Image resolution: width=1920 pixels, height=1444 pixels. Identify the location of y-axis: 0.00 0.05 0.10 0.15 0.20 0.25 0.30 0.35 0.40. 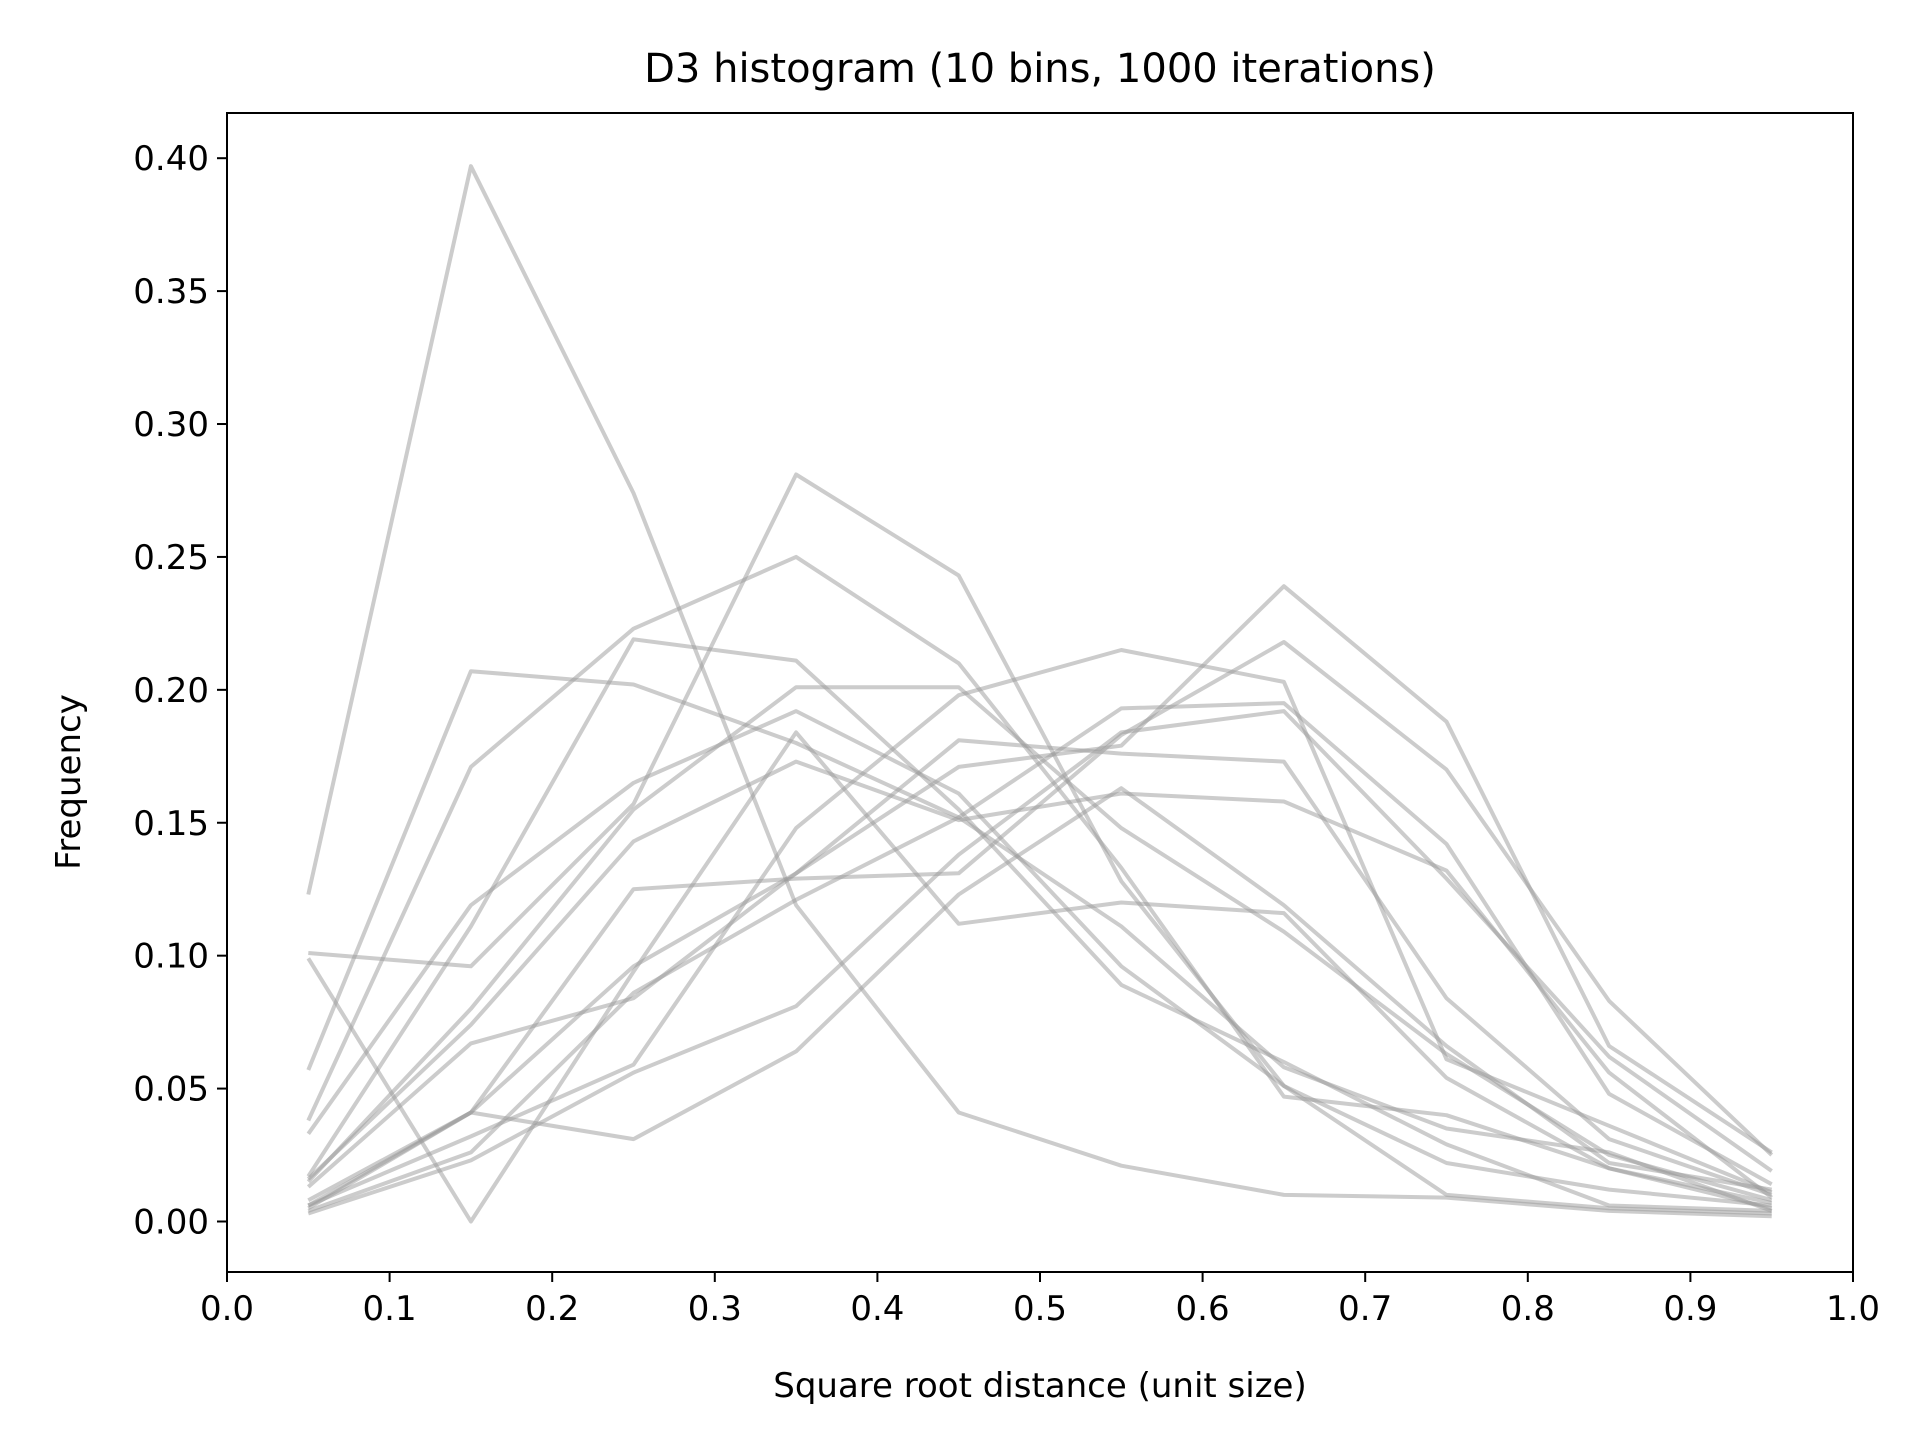
(180, 690).